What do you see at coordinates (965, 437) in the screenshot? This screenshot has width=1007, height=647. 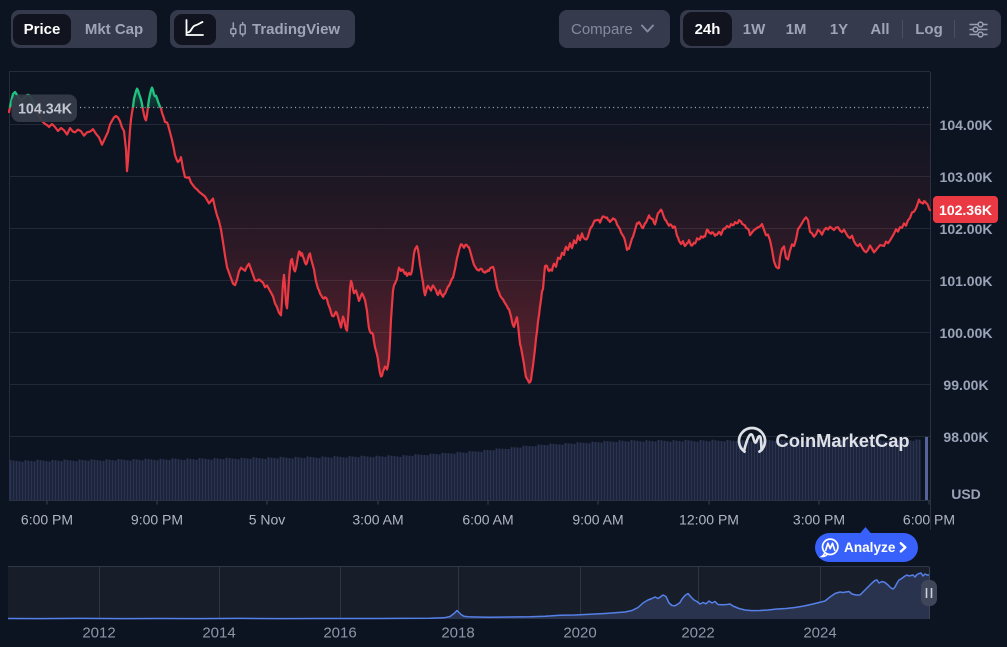 I see `svg-text: 98.00K` at bounding box center [965, 437].